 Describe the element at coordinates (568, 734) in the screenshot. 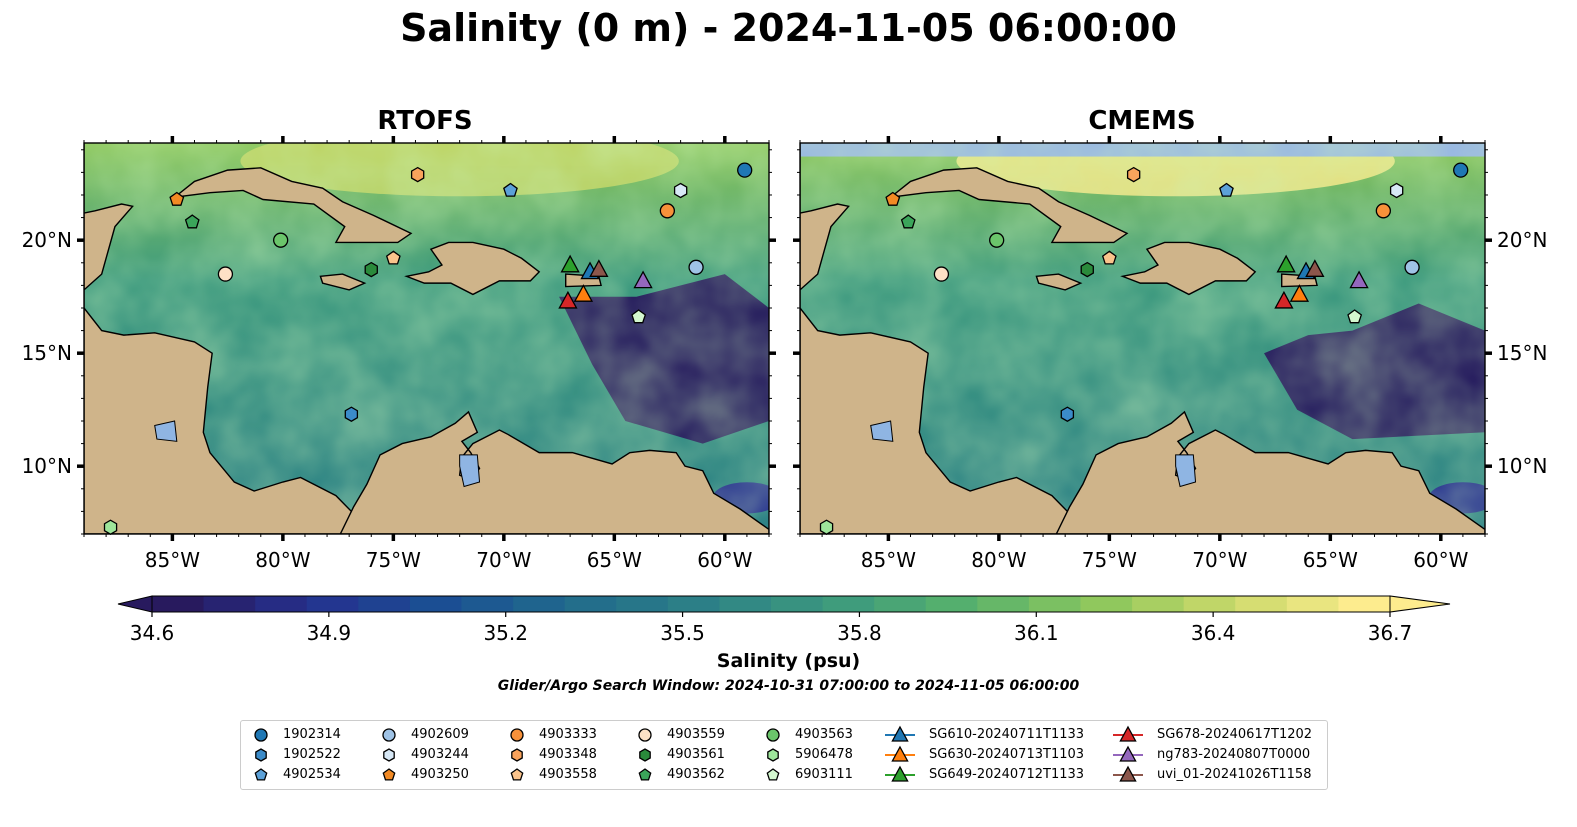

I see `legend-label: 4903333` at that location.